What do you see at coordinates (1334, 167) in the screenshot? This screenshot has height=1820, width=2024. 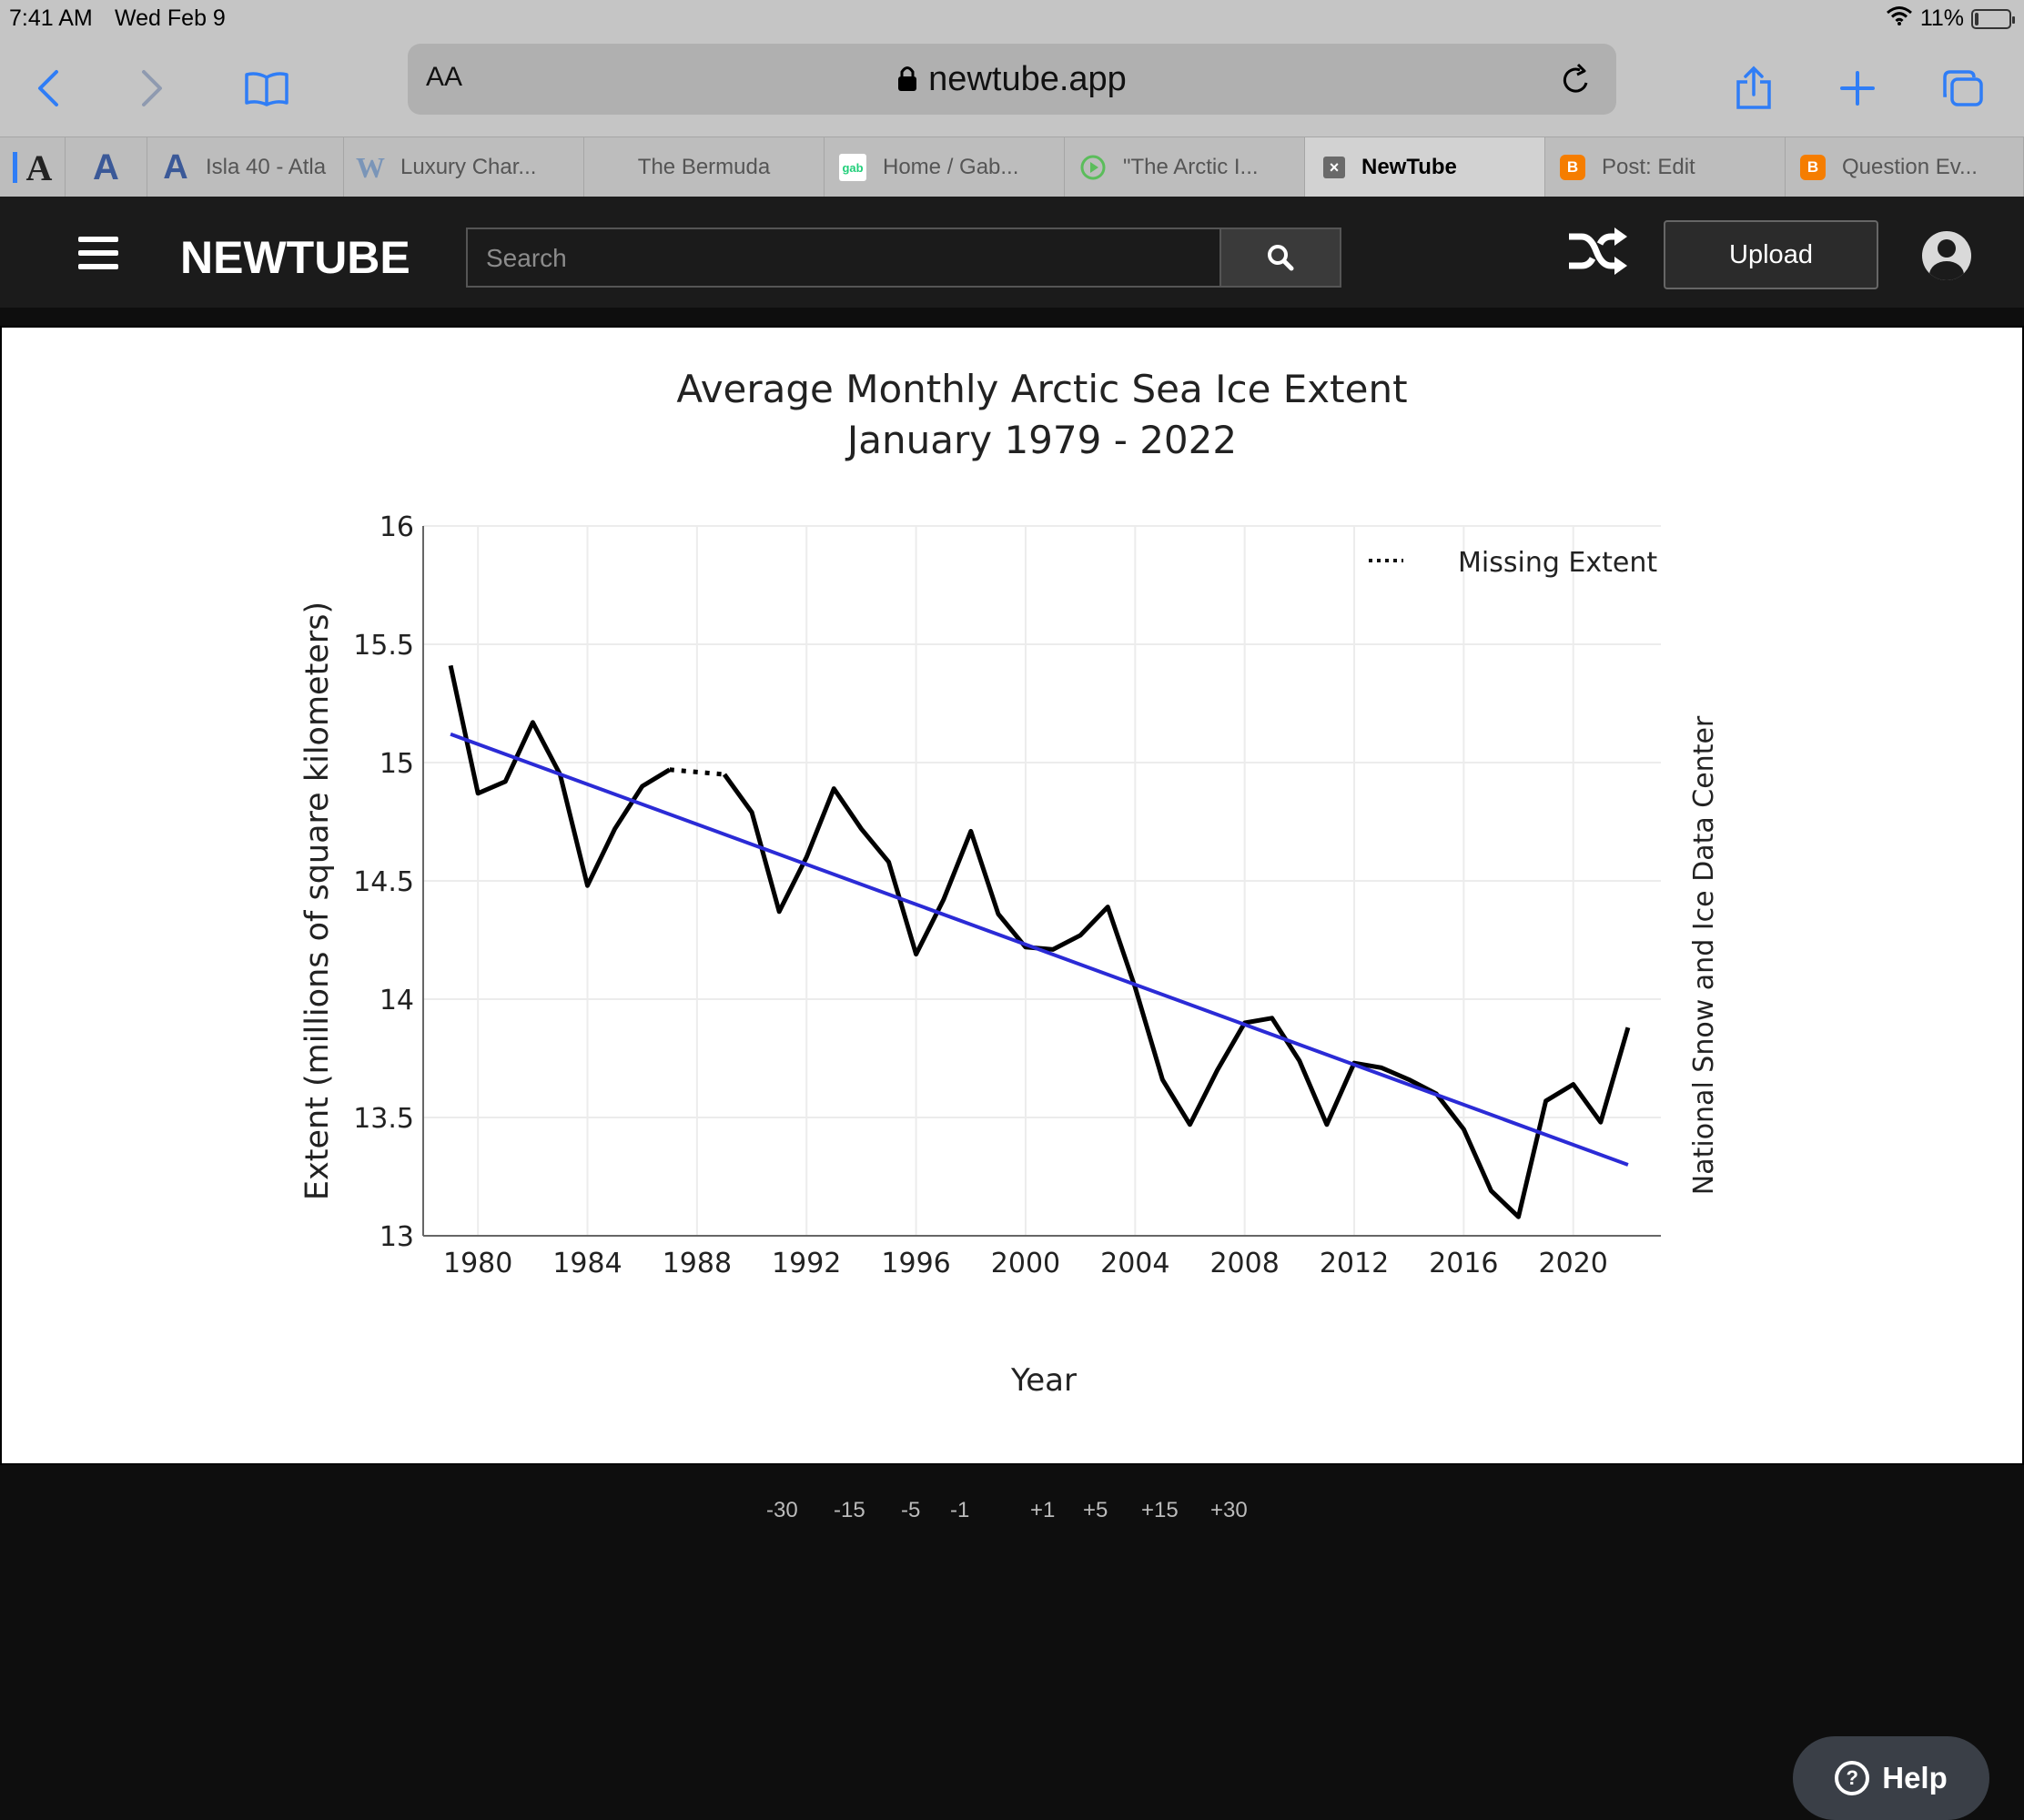 I see `close-tab-icon: ×` at bounding box center [1334, 167].